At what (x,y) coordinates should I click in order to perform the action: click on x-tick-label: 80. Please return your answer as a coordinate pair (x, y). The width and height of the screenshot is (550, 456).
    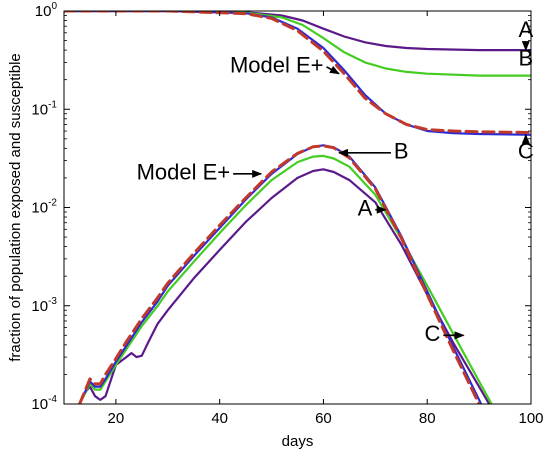
    Looking at the image, I should click on (427, 418).